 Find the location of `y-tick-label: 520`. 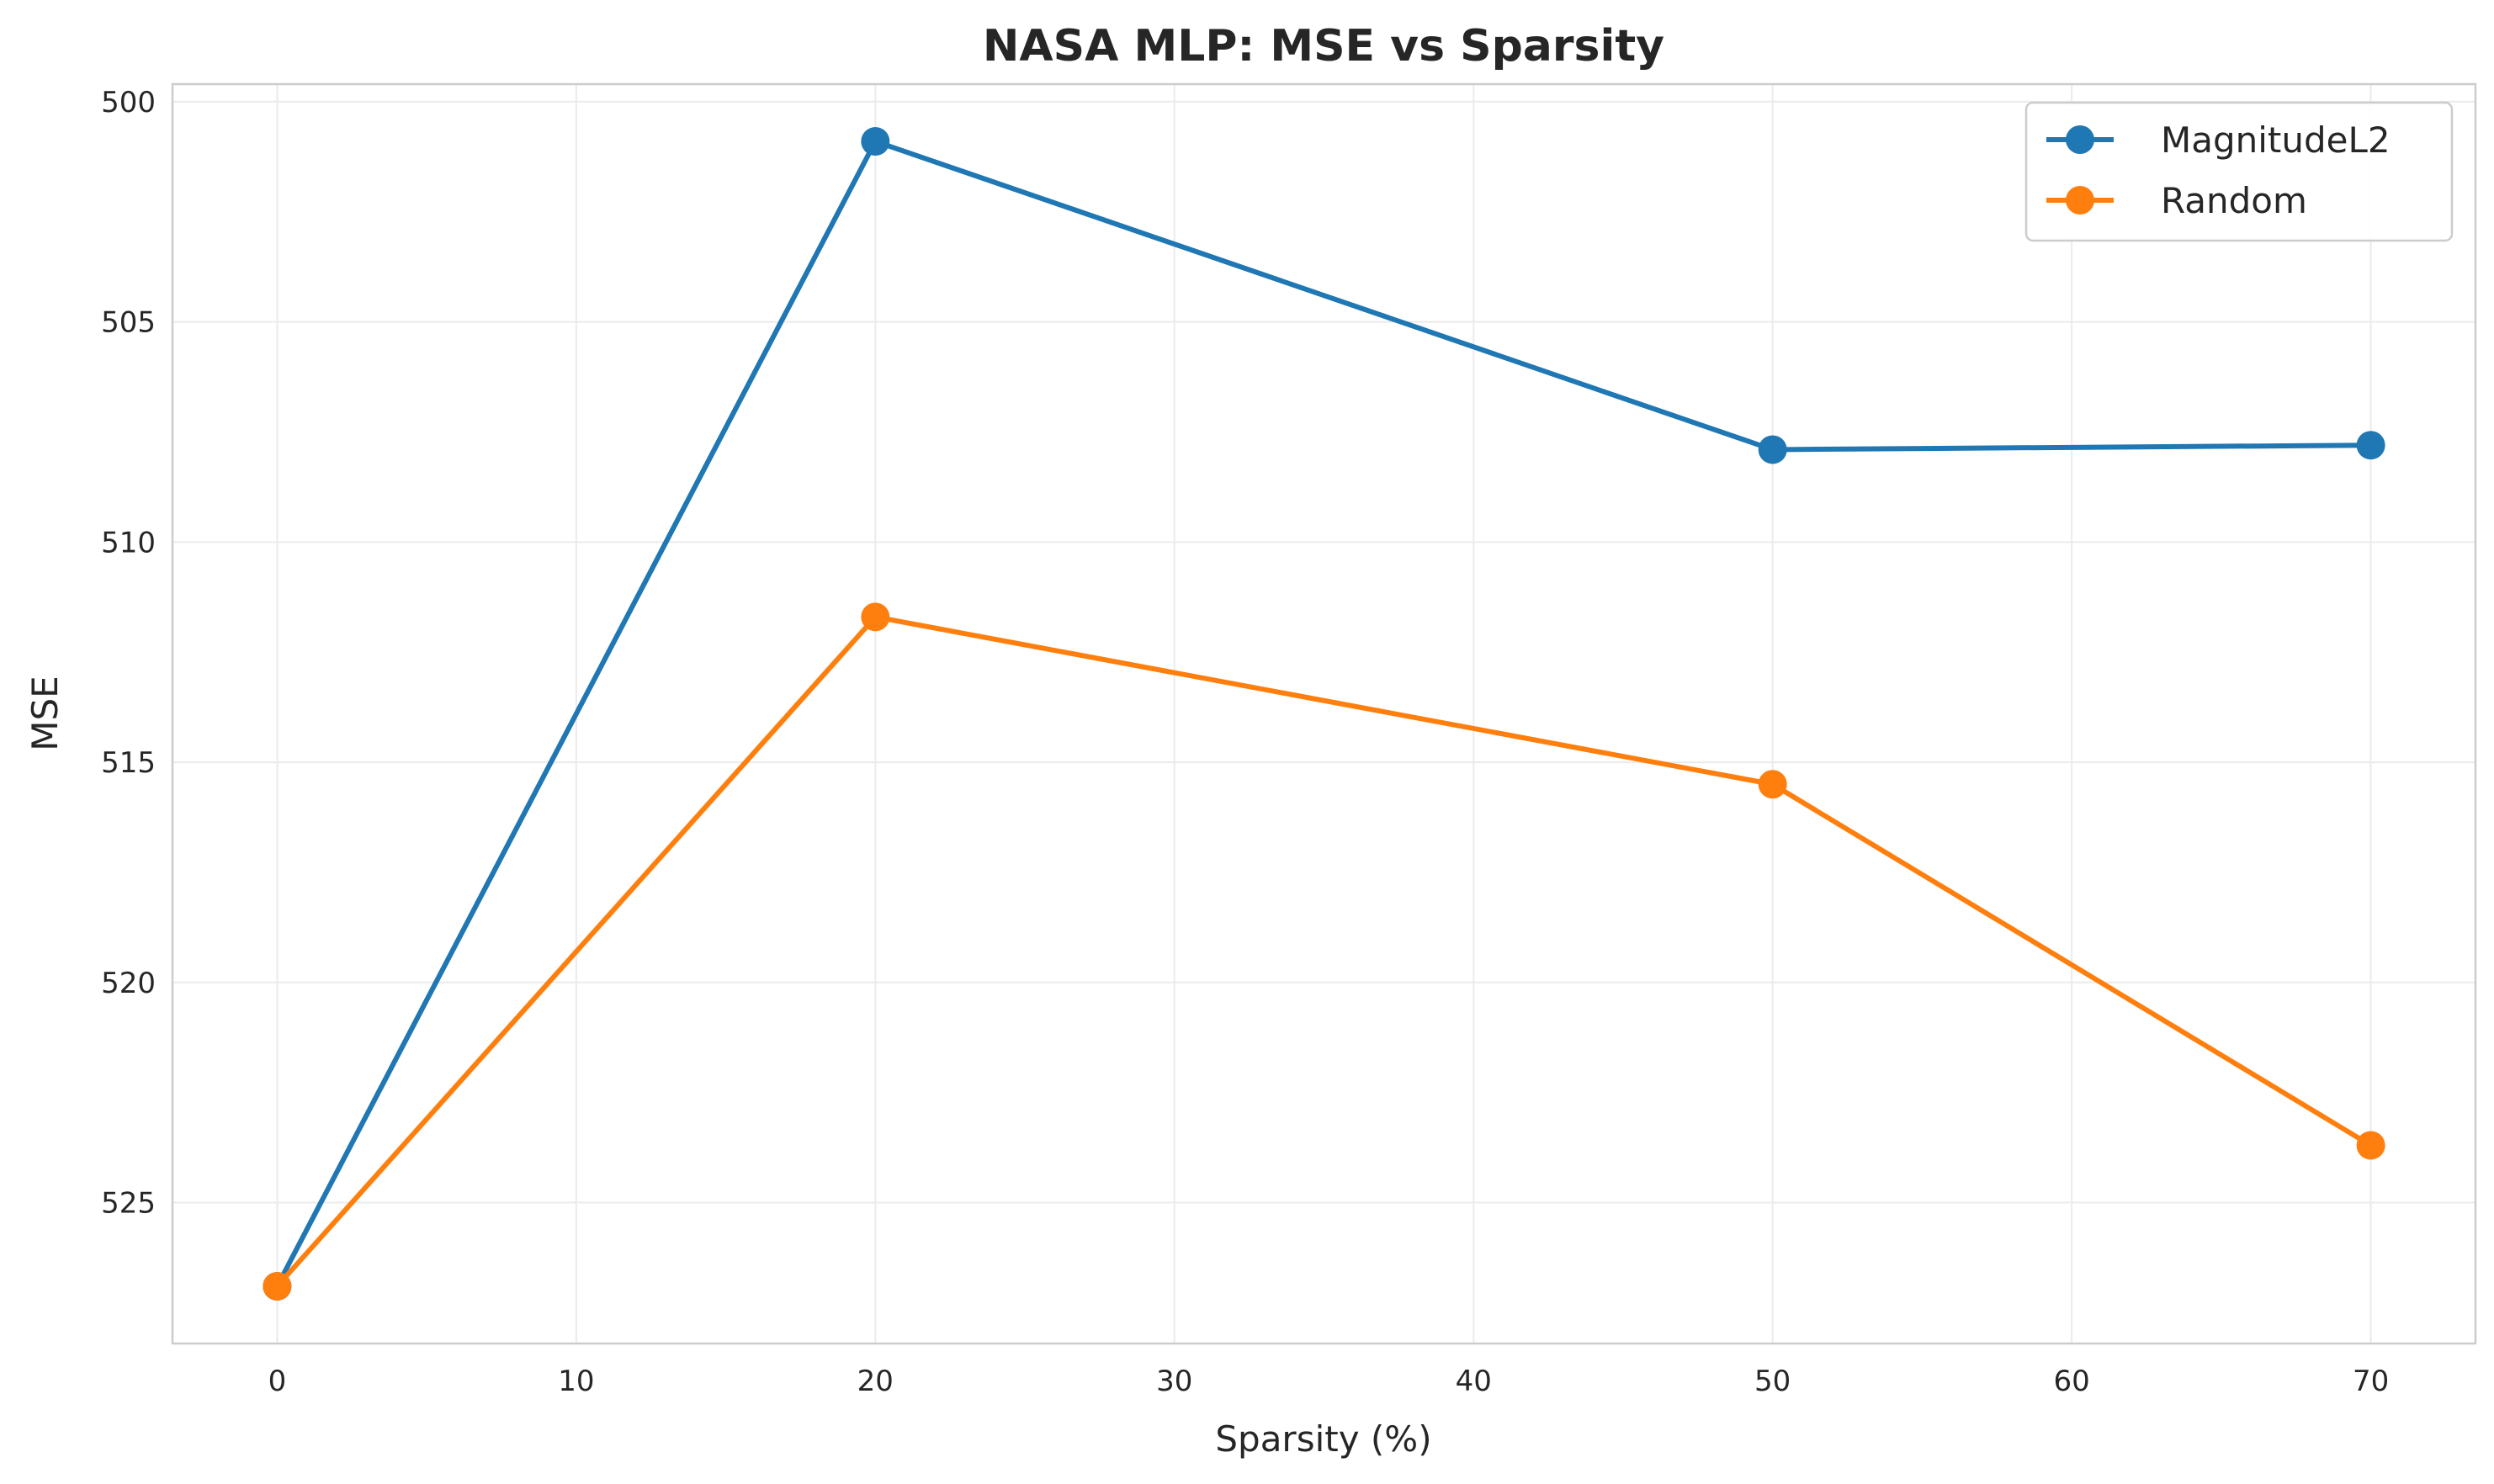

y-tick-label: 520 is located at coordinates (128, 983).